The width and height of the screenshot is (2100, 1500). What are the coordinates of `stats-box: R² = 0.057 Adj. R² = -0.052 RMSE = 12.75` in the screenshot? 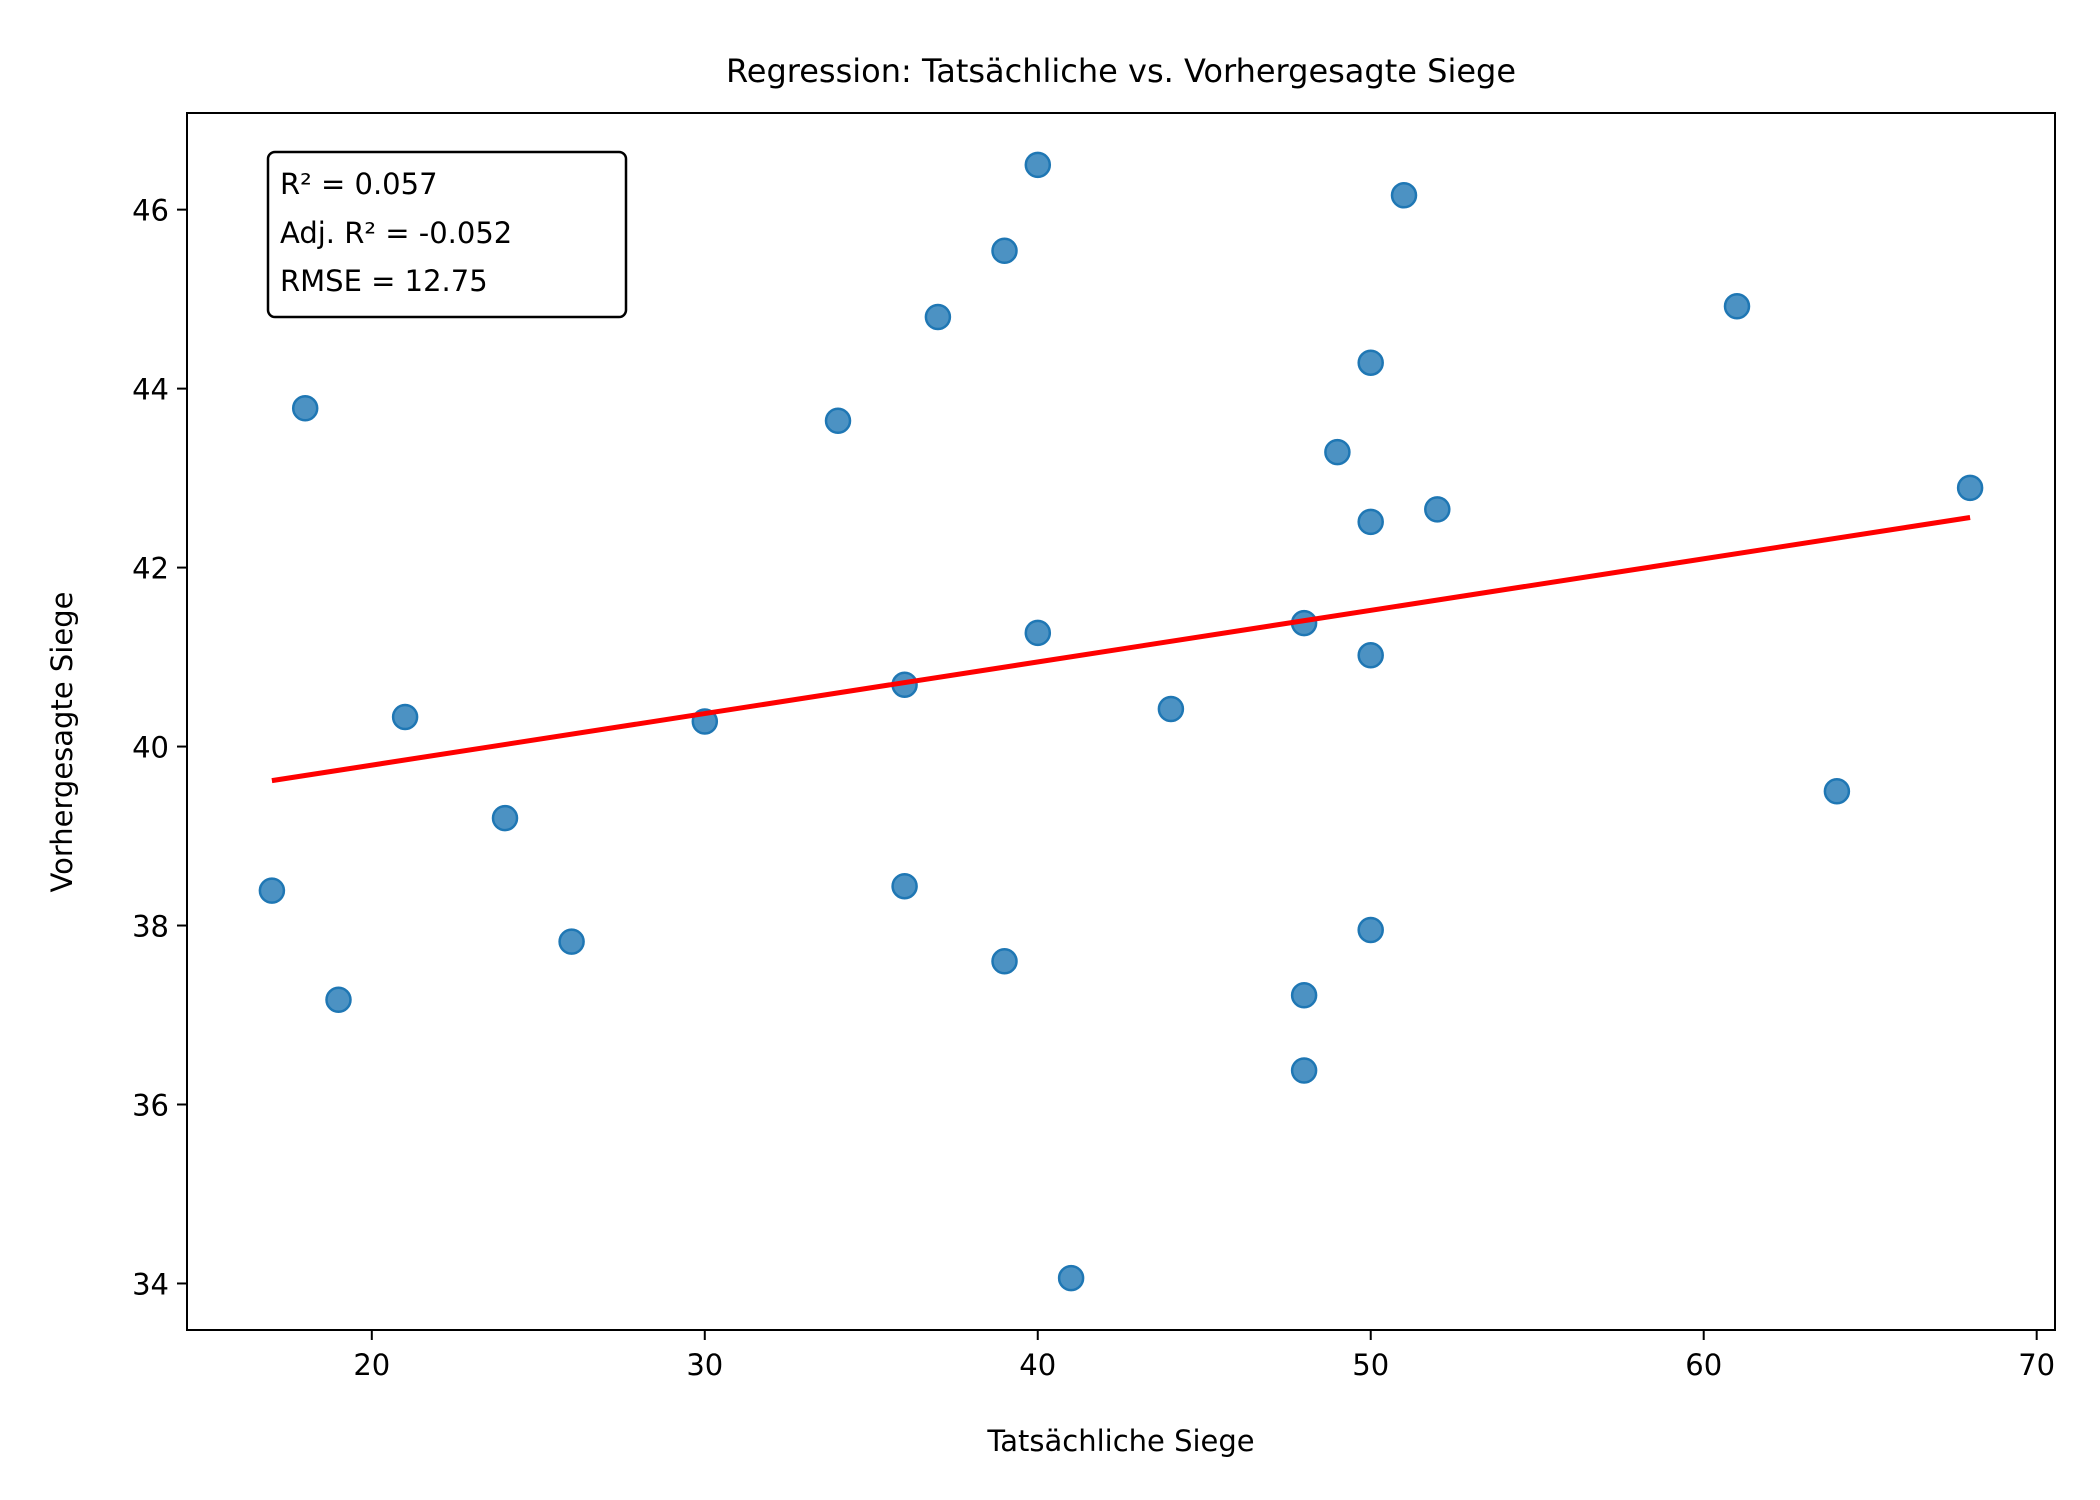 It's located at (447, 234).